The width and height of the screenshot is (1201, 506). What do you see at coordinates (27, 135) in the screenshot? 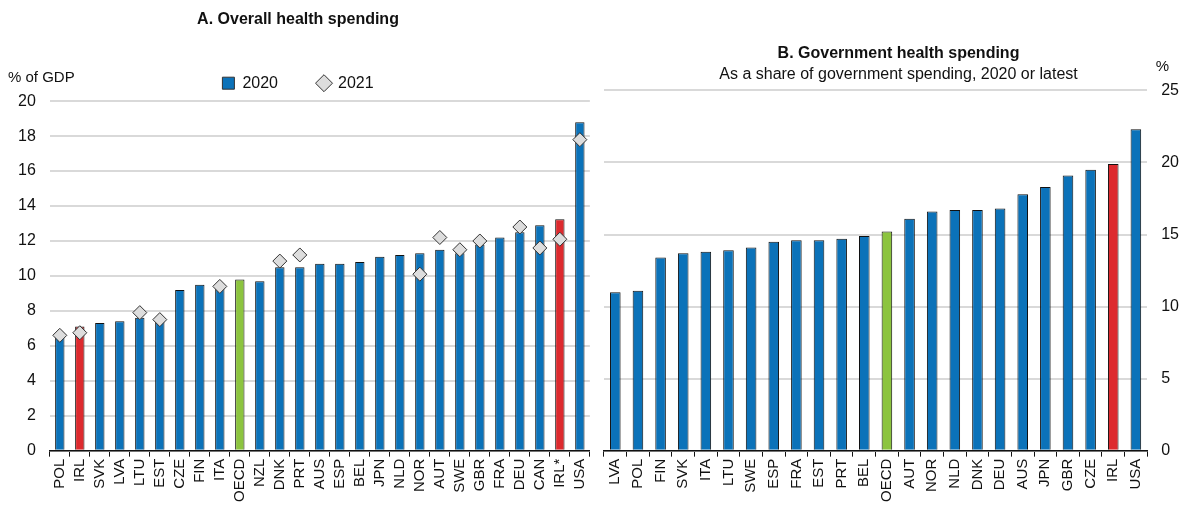
I see `y-tick-label: 18` at bounding box center [27, 135].